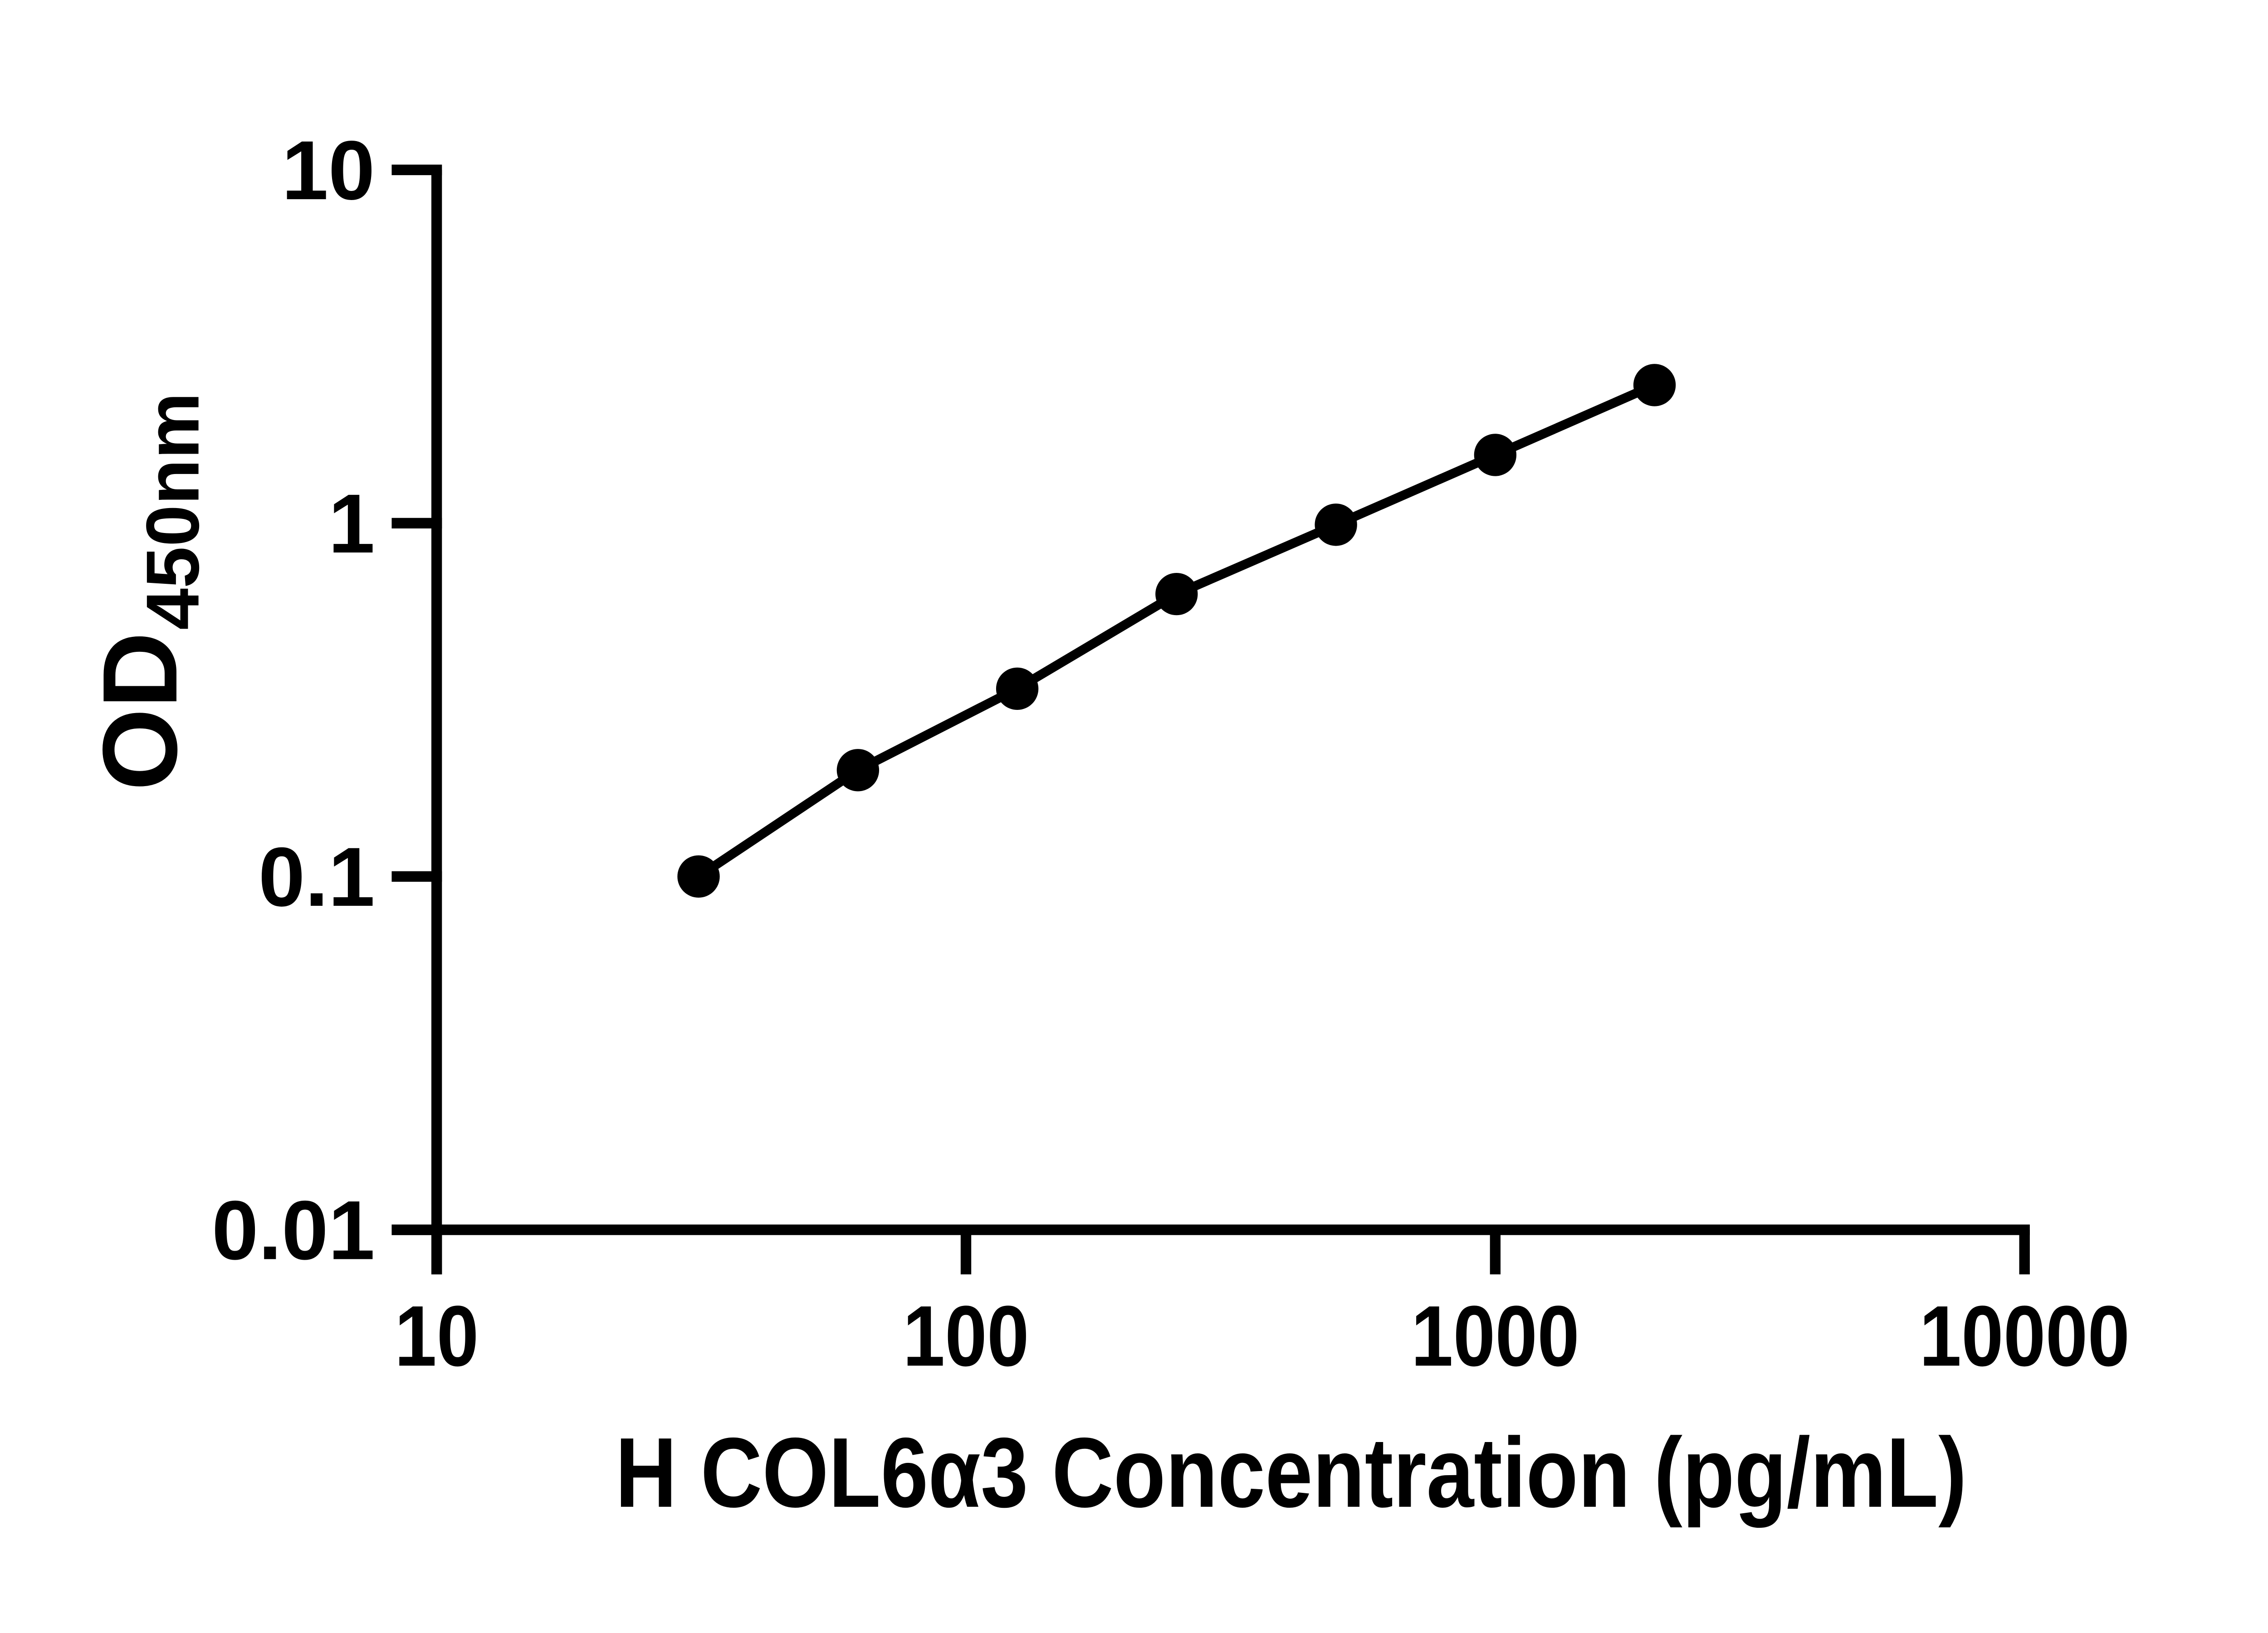 Image resolution: width=2268 pixels, height=1633 pixels. I want to click on x-tick-label: 10000, so click(2025, 1336).